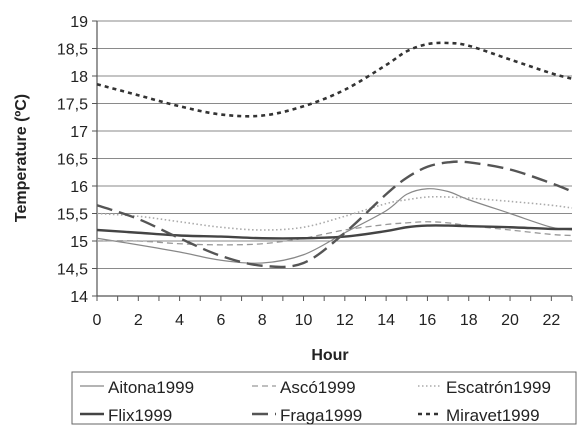  I want to click on legend-label: Flix1999, so click(140, 415).